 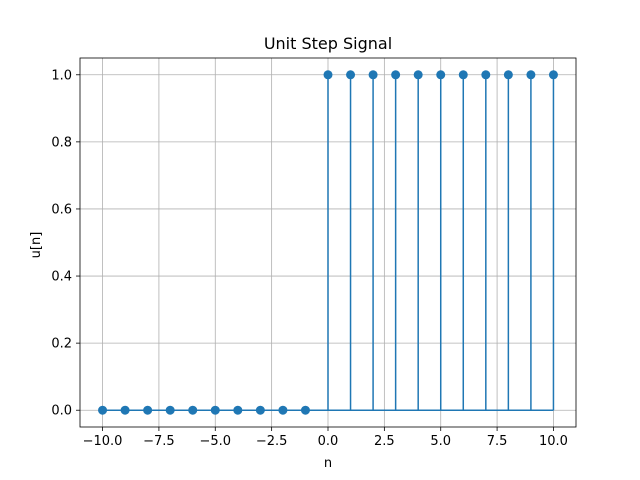 What do you see at coordinates (328, 463) in the screenshot?
I see `x-axis-label: n` at bounding box center [328, 463].